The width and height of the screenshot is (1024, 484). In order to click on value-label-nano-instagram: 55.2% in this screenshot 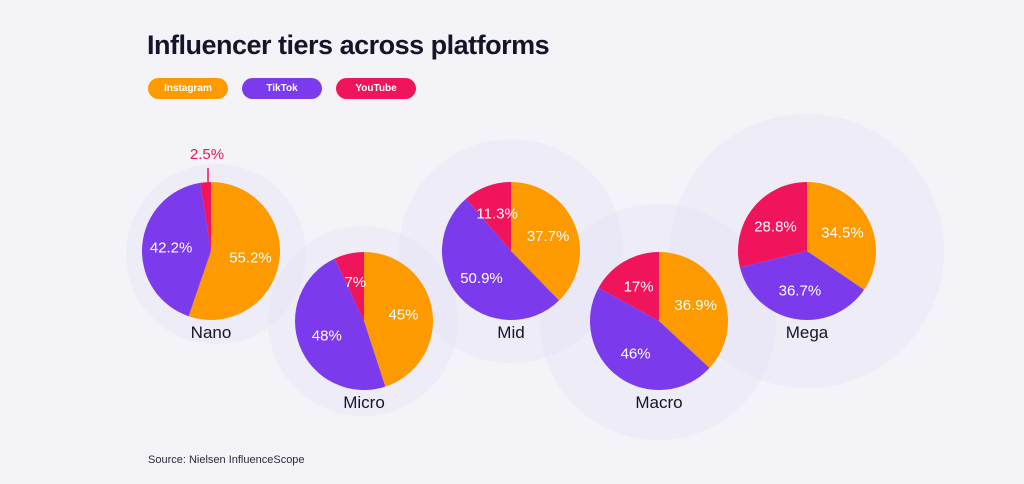, I will do `click(250, 258)`.